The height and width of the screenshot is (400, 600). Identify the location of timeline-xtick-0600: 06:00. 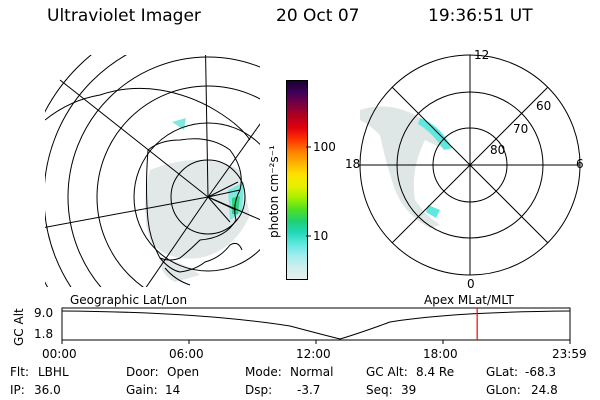
(186, 354).